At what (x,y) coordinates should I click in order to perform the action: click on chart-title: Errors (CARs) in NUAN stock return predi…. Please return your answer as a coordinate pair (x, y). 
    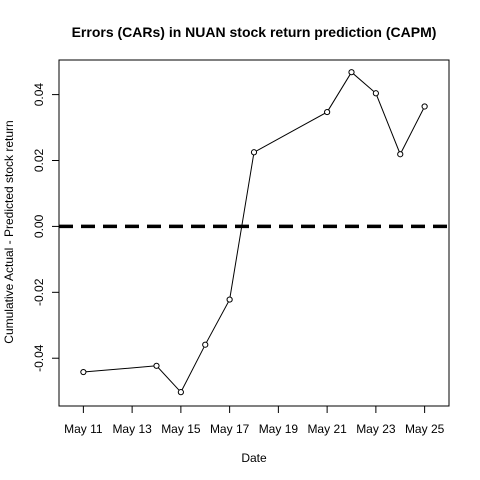
    Looking at the image, I should click on (254, 32).